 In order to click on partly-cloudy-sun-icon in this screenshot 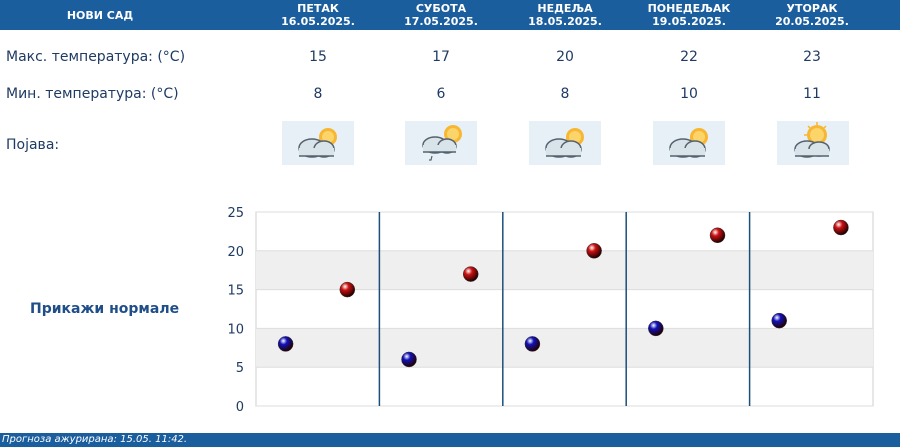, I will do `click(813, 143)`.